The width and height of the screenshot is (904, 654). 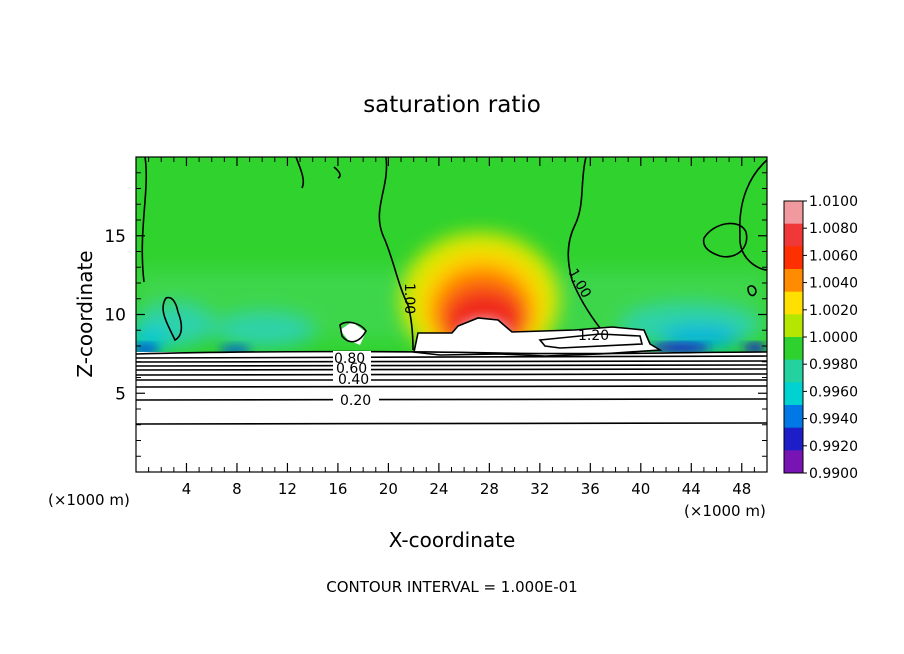 What do you see at coordinates (438, 489) in the screenshot?
I see `x-tick-label: 24` at bounding box center [438, 489].